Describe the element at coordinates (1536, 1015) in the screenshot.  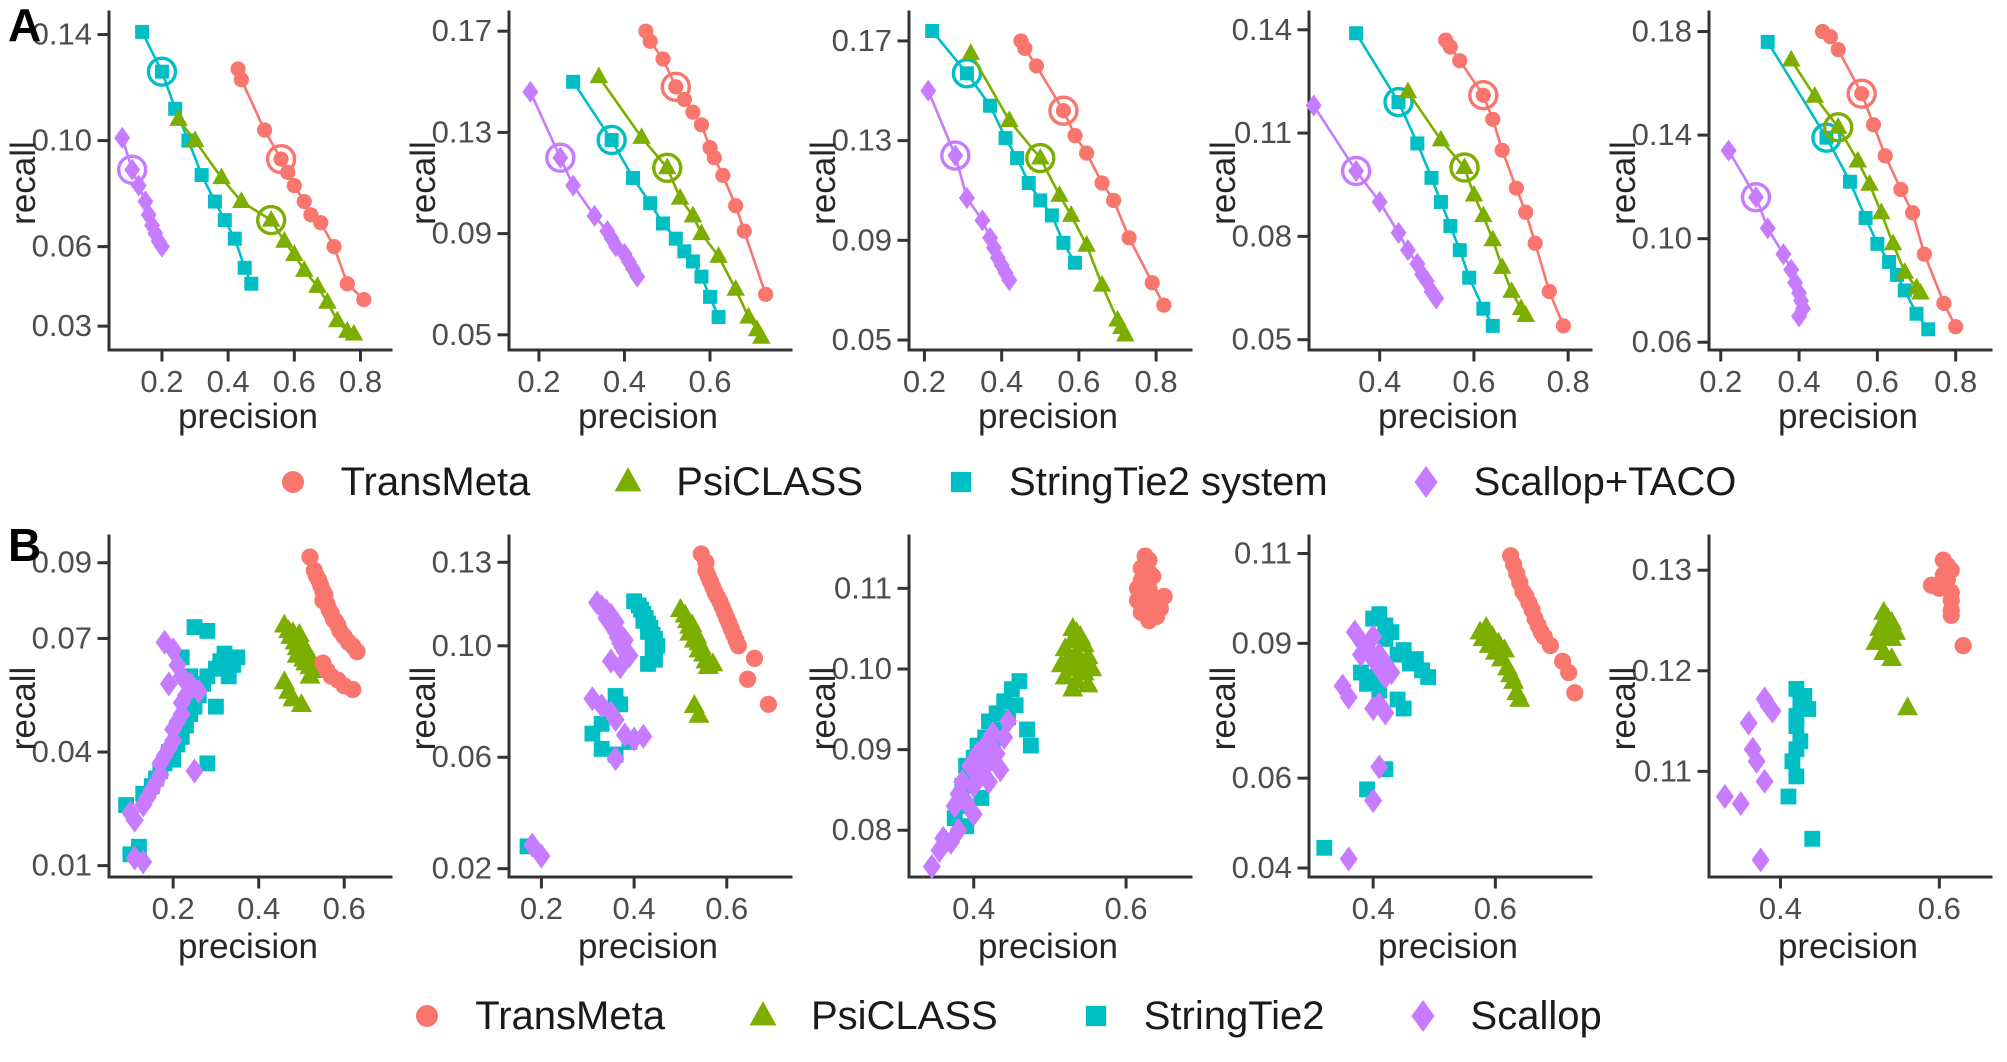
I see `legend-label: Scallop` at that location.